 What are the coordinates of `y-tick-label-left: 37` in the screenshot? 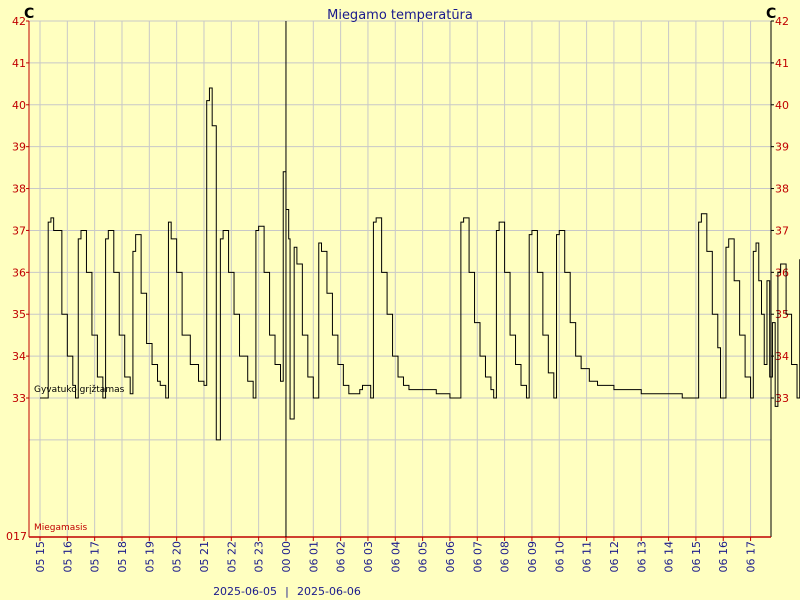 It's located at (19, 230).